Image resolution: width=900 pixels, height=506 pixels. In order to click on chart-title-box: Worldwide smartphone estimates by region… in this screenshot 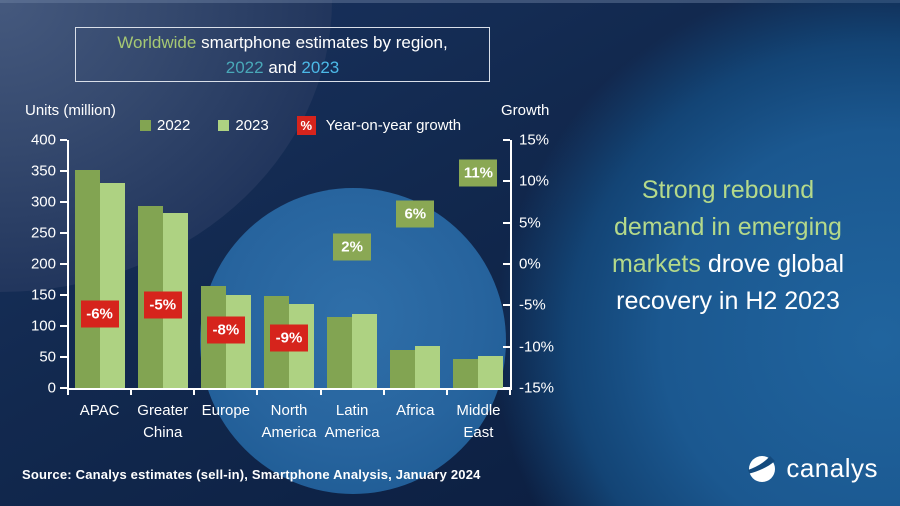, I will do `click(282, 54)`.